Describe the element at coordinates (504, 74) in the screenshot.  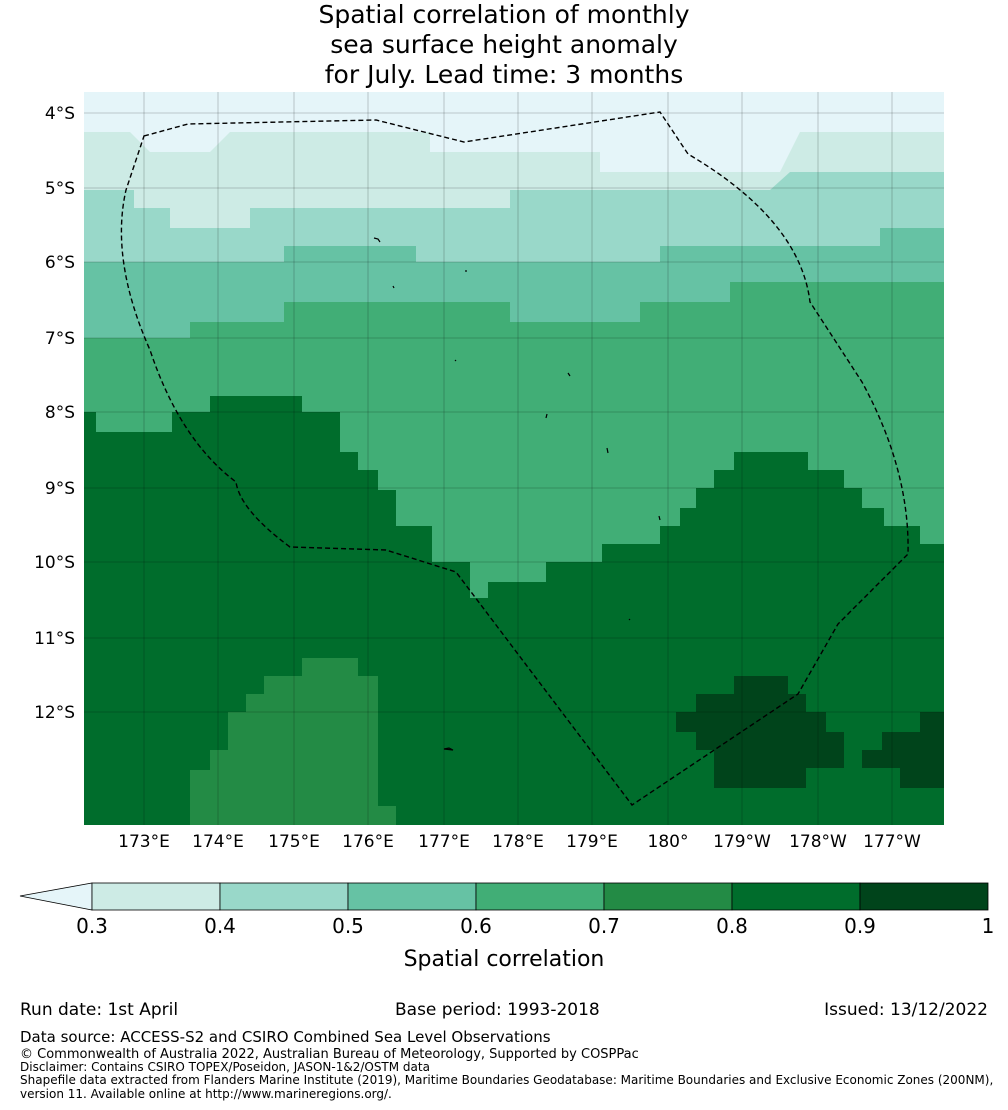
I see `title-line-3: for July. Lead time: 3 months` at that location.